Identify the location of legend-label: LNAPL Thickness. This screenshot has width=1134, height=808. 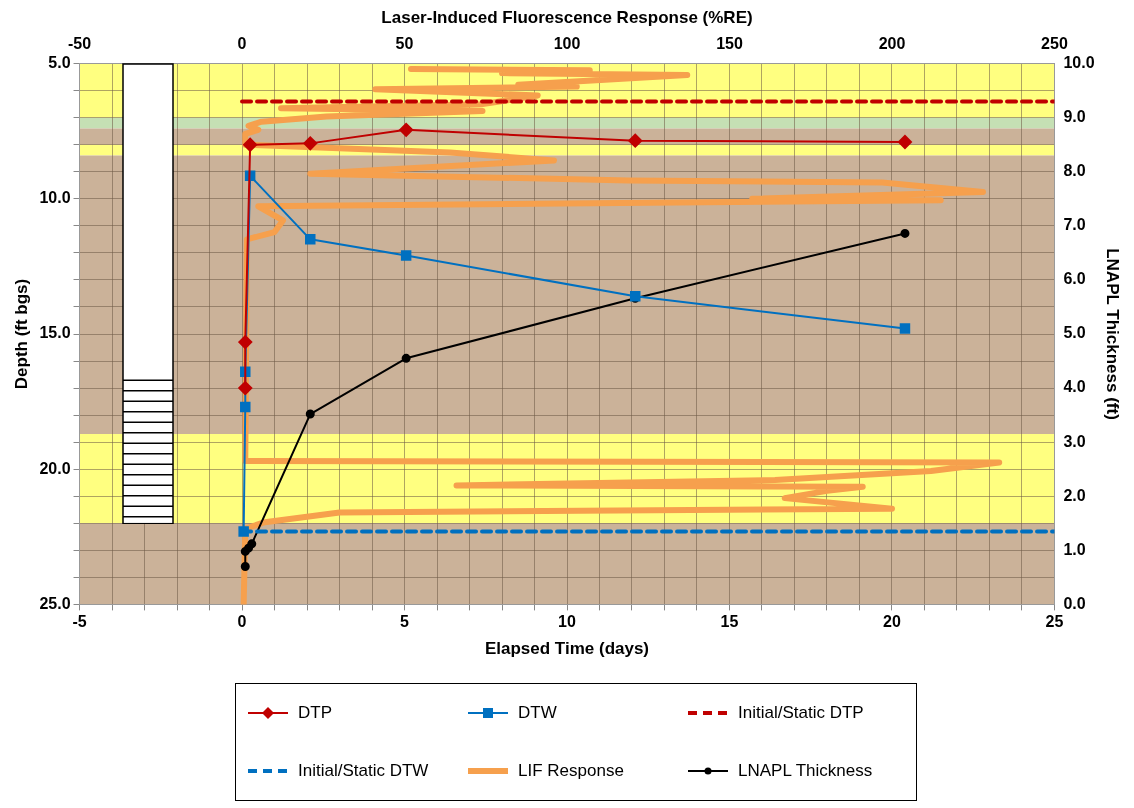
(805, 771).